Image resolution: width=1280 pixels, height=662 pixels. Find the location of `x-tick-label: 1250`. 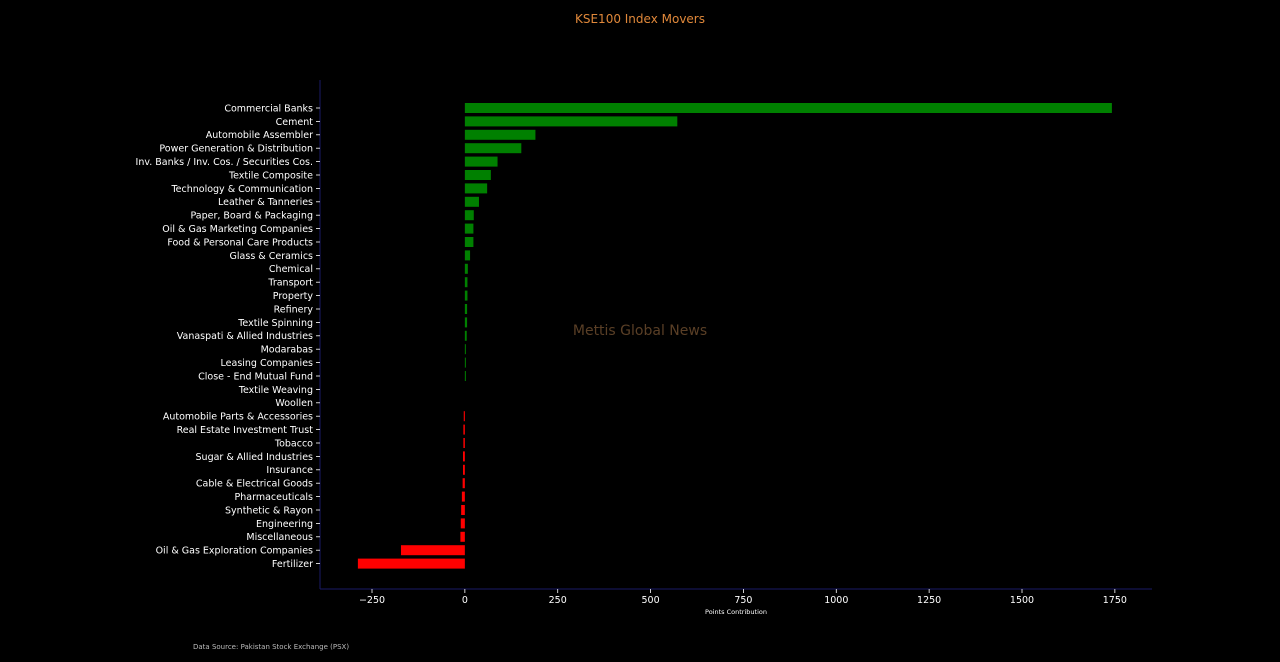

x-tick-label: 1250 is located at coordinates (929, 600).